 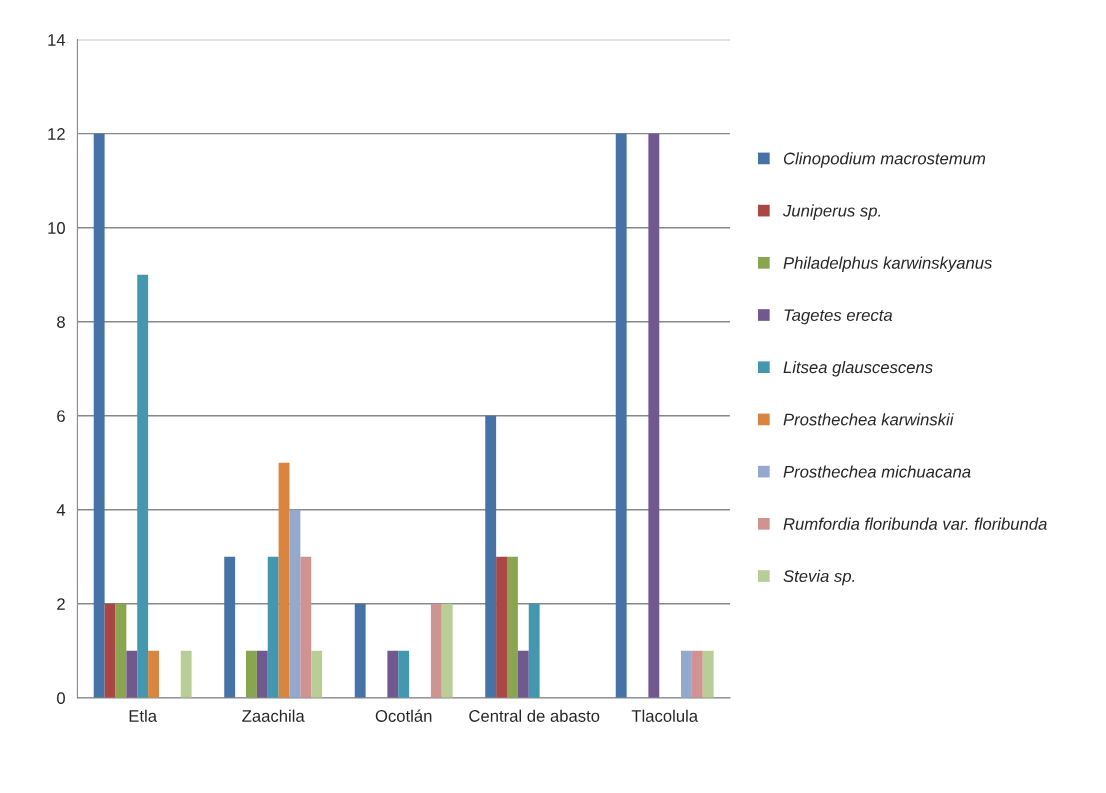 I want to click on y-tick-label: 4, so click(x=61, y=510).